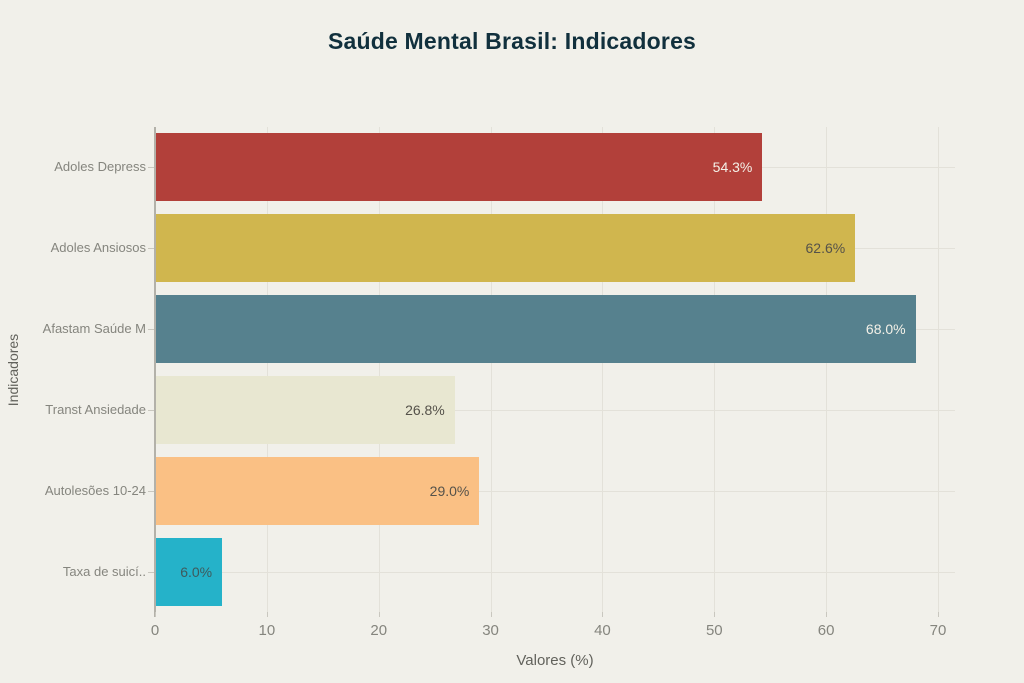  Describe the element at coordinates (938, 630) in the screenshot. I see `x-tick-label: 70` at that location.